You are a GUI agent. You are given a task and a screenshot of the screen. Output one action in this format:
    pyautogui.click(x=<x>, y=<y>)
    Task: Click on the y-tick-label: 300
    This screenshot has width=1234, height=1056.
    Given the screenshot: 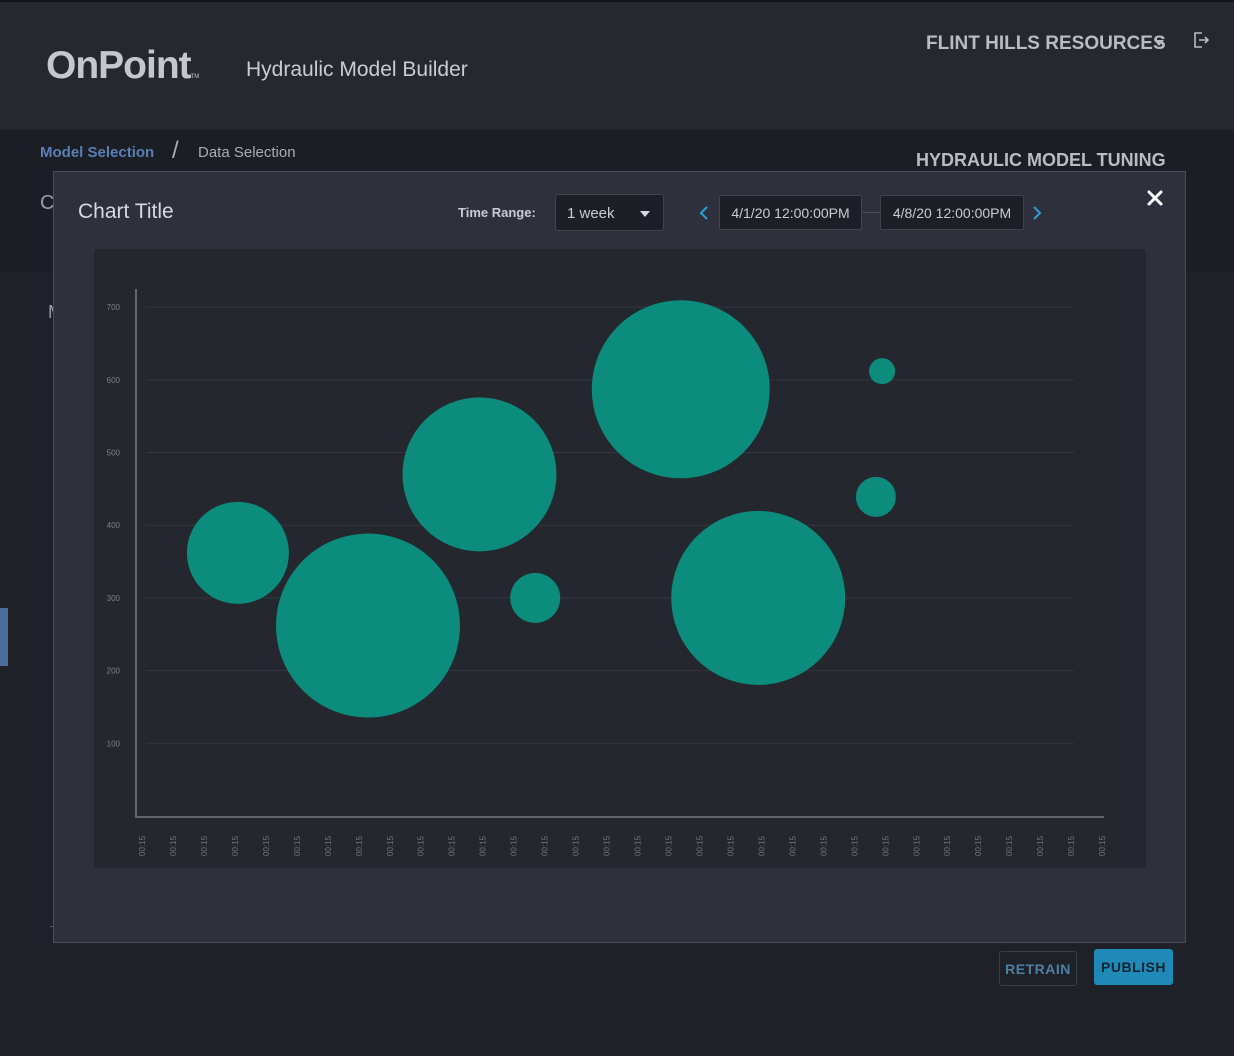 What is the action you would take?
    pyautogui.click(x=114, y=598)
    